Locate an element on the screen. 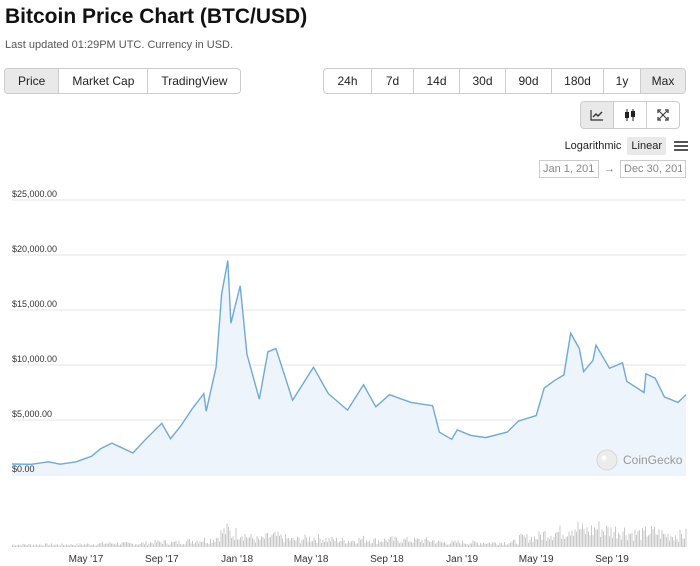 The image size is (700, 566). date-from-input is located at coordinates (569, 169).